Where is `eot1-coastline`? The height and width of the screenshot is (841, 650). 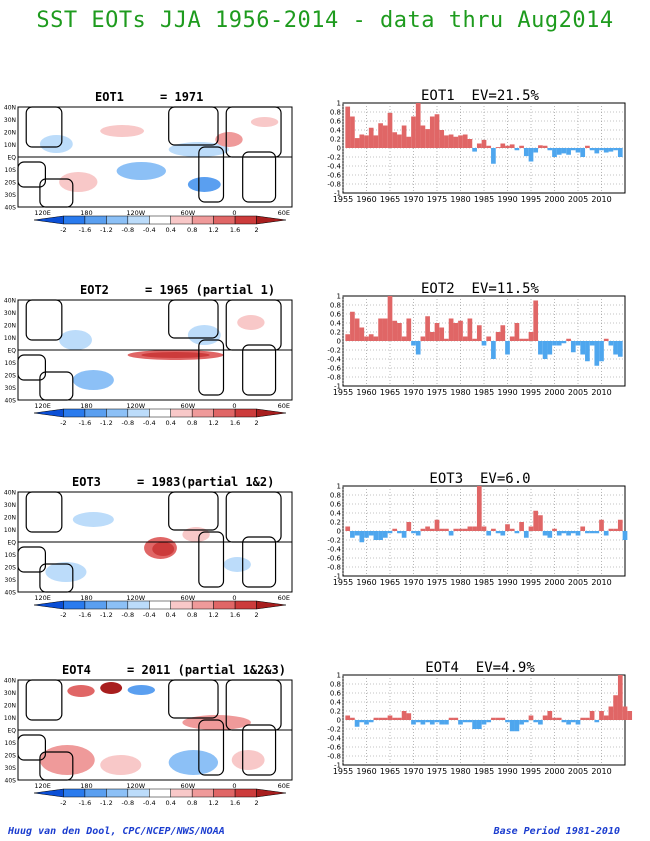 eot1-coastline is located at coordinates (56, 193).